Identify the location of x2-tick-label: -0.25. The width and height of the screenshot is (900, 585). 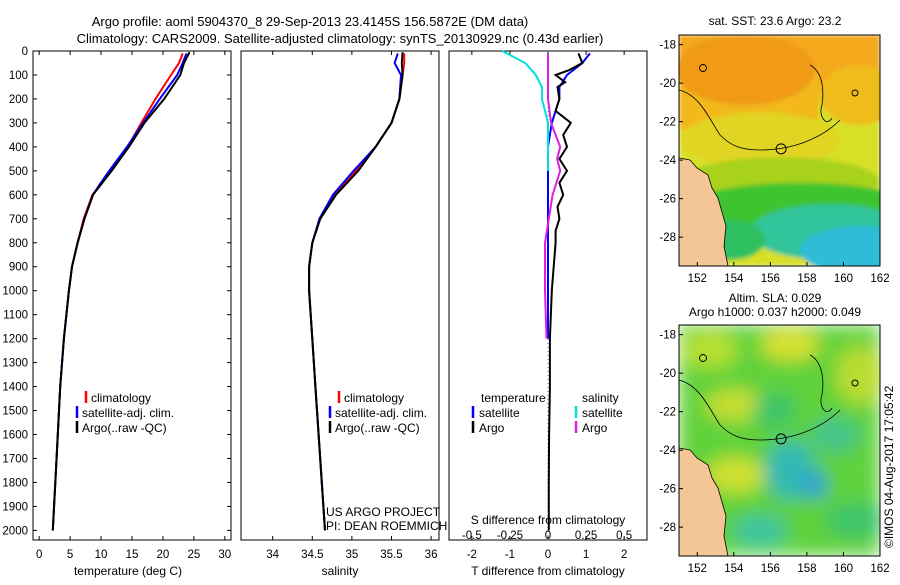
(510, 536).